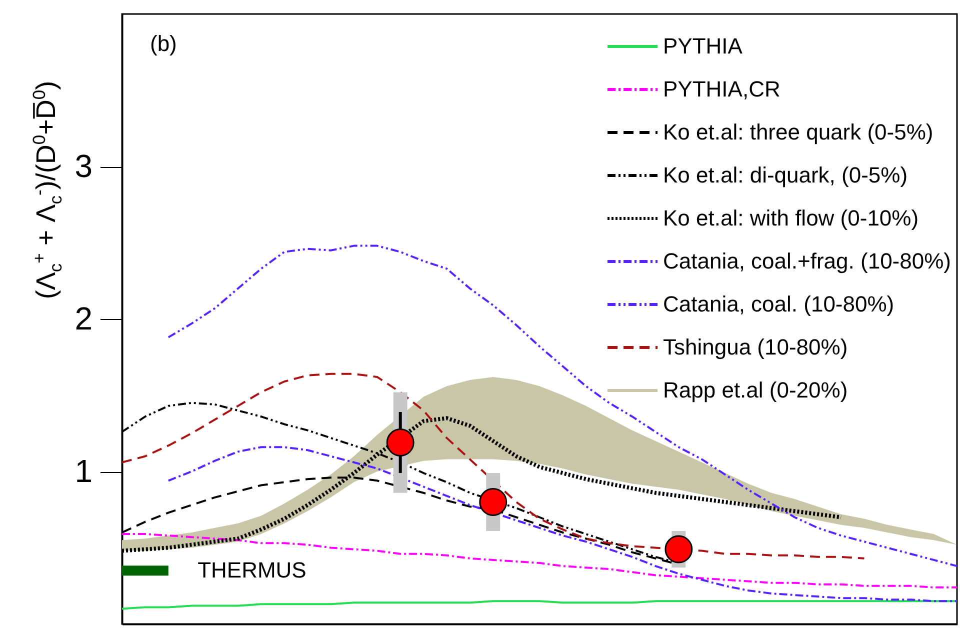  Describe the element at coordinates (785, 175) in the screenshot. I see `legend-label: Ko et.al: di-quark, (0-5%)` at that location.